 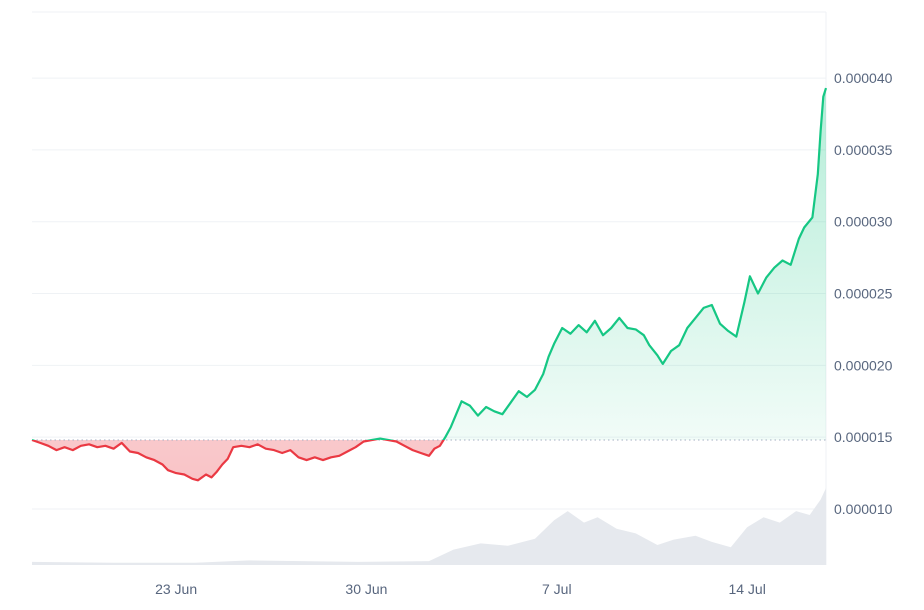 What do you see at coordinates (863, 150) in the screenshot?
I see `y-tick-label: 0.000035` at bounding box center [863, 150].